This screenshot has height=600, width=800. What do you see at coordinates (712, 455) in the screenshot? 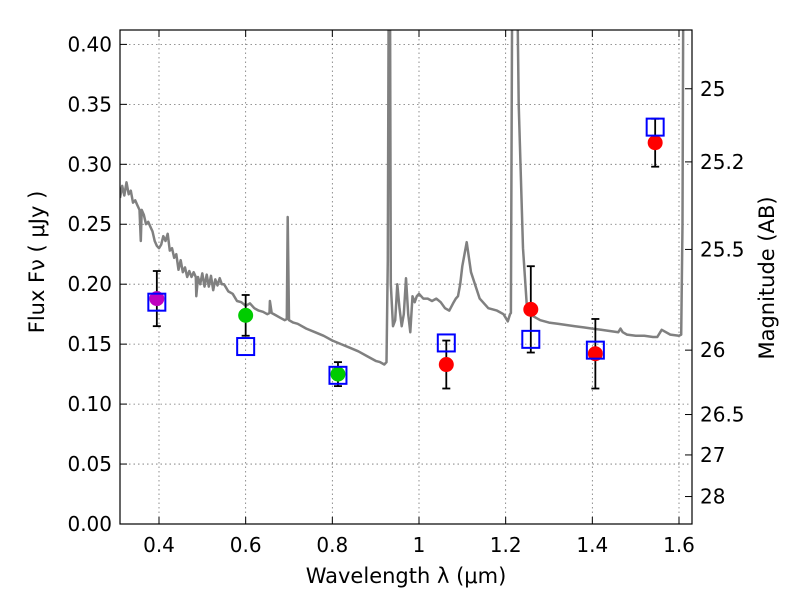
I see `y2-tick-label: 27` at bounding box center [712, 455].